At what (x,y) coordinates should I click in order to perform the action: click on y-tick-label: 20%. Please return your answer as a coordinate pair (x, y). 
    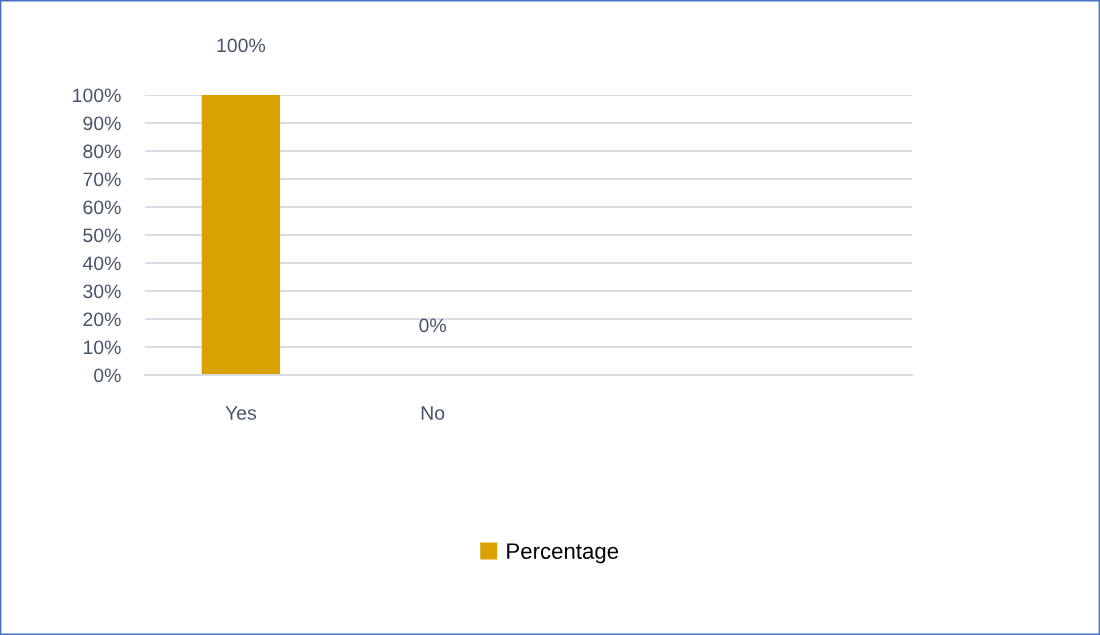
    Looking at the image, I should click on (102, 319).